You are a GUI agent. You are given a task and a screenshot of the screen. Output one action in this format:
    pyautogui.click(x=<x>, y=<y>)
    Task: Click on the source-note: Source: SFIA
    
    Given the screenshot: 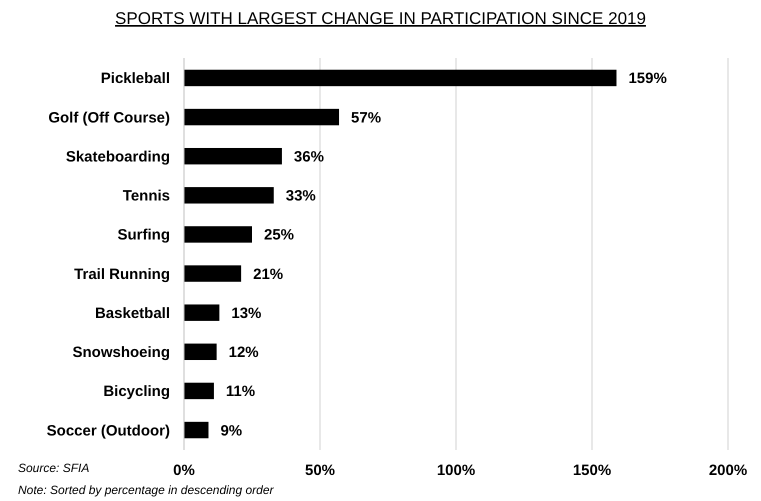 What is the action you would take?
    pyautogui.click(x=54, y=468)
    